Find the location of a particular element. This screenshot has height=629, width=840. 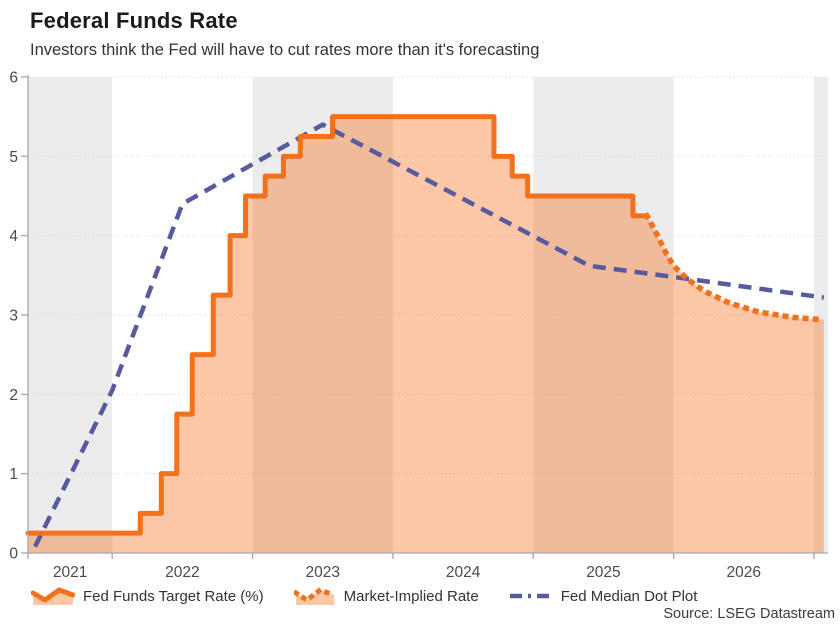

year-band-2027 is located at coordinates (820, 315).